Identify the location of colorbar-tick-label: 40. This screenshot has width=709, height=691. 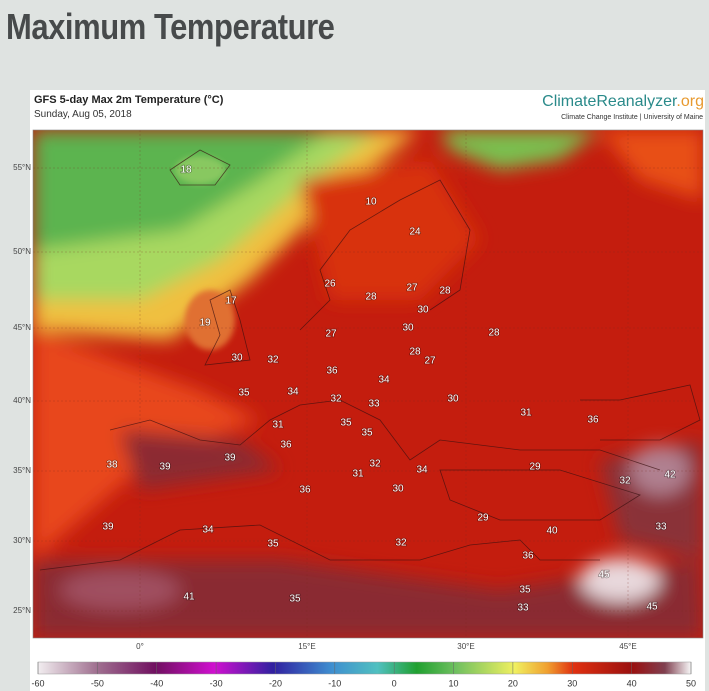
(632, 683).